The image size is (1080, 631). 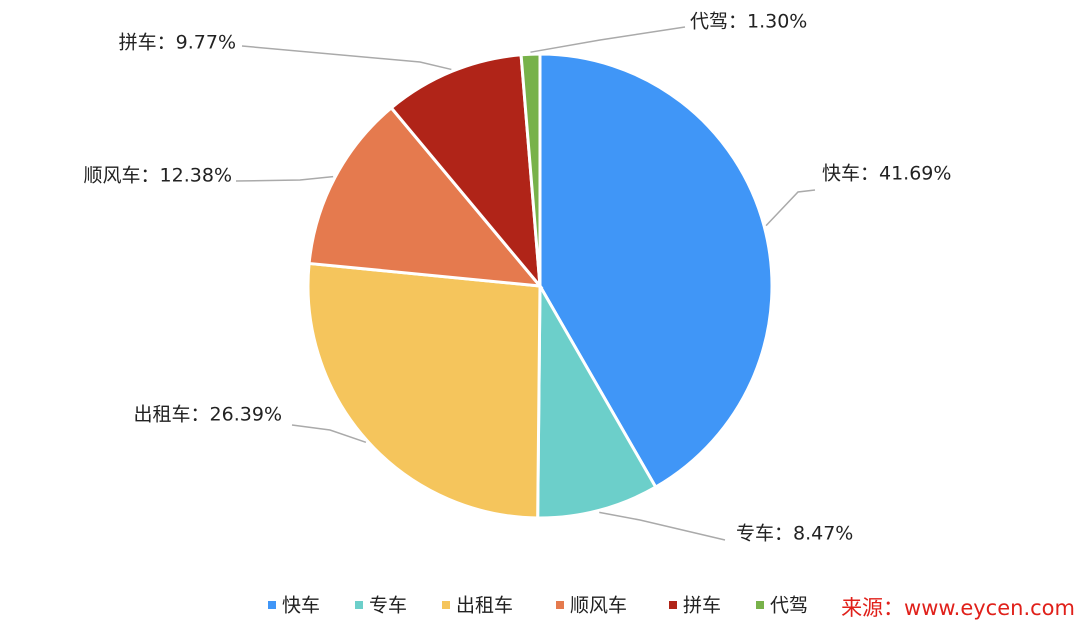 I want to click on data-label: 拼车：9.77%, so click(x=177, y=43).